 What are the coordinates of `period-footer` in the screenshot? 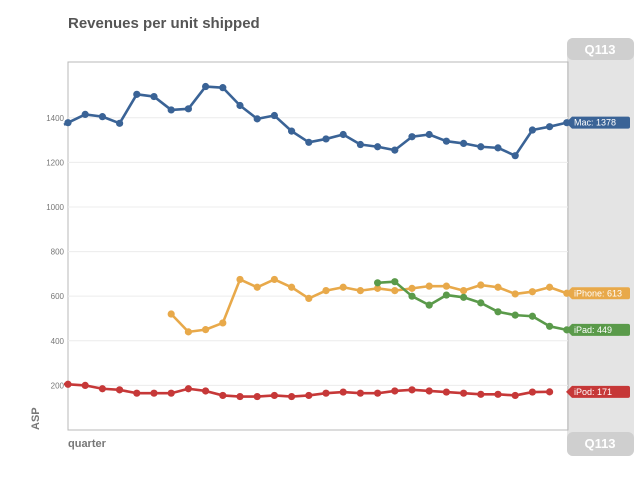 It's located at (600, 444).